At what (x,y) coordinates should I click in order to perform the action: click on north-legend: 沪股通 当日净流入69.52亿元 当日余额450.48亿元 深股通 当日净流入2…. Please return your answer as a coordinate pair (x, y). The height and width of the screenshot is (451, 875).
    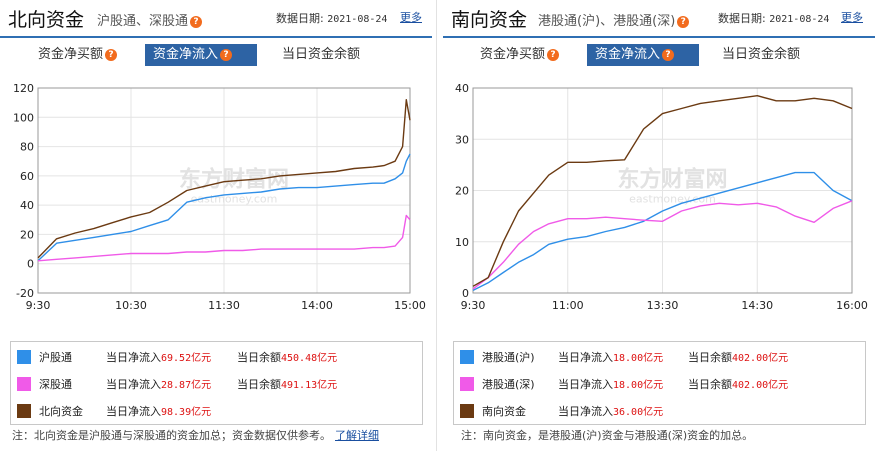
    Looking at the image, I should click on (216, 383).